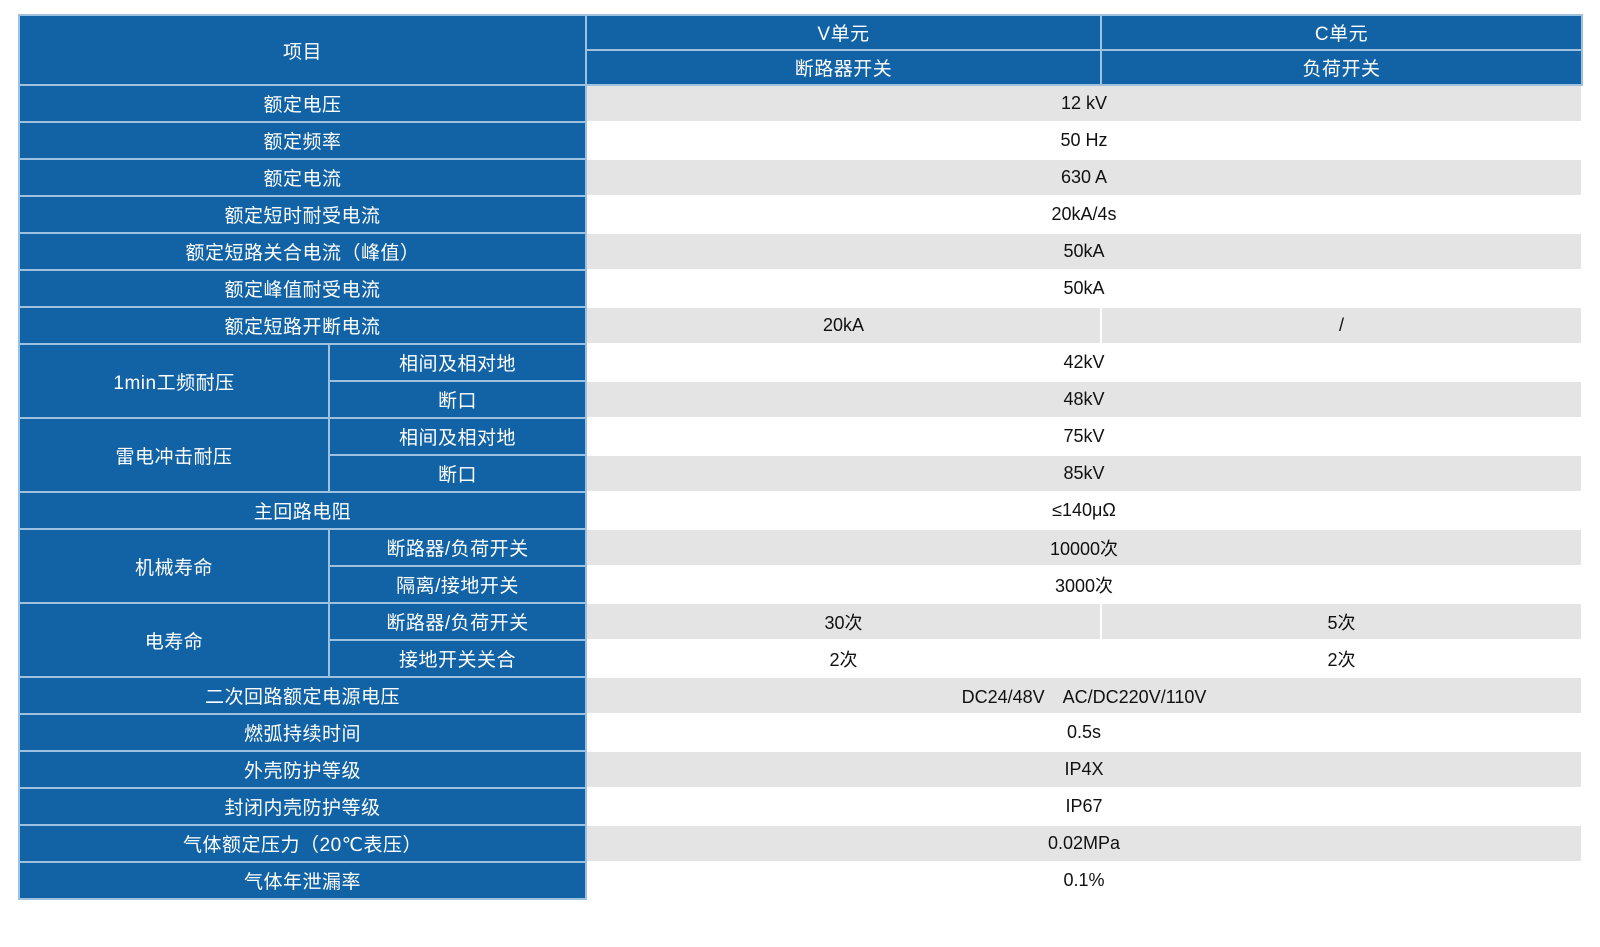  What do you see at coordinates (1084, 584) in the screenshot?
I see `row-value: 3000次` at bounding box center [1084, 584].